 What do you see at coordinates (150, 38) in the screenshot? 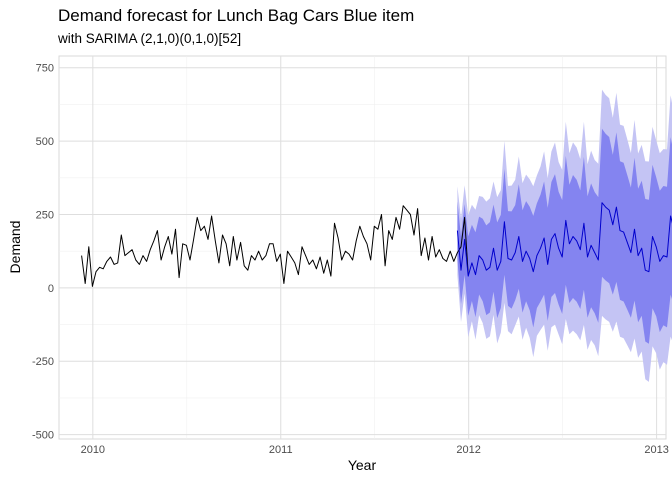
I see `chart-subtitle: with SARIMA (2,1,0)(0,1,0)[52]` at bounding box center [150, 38].